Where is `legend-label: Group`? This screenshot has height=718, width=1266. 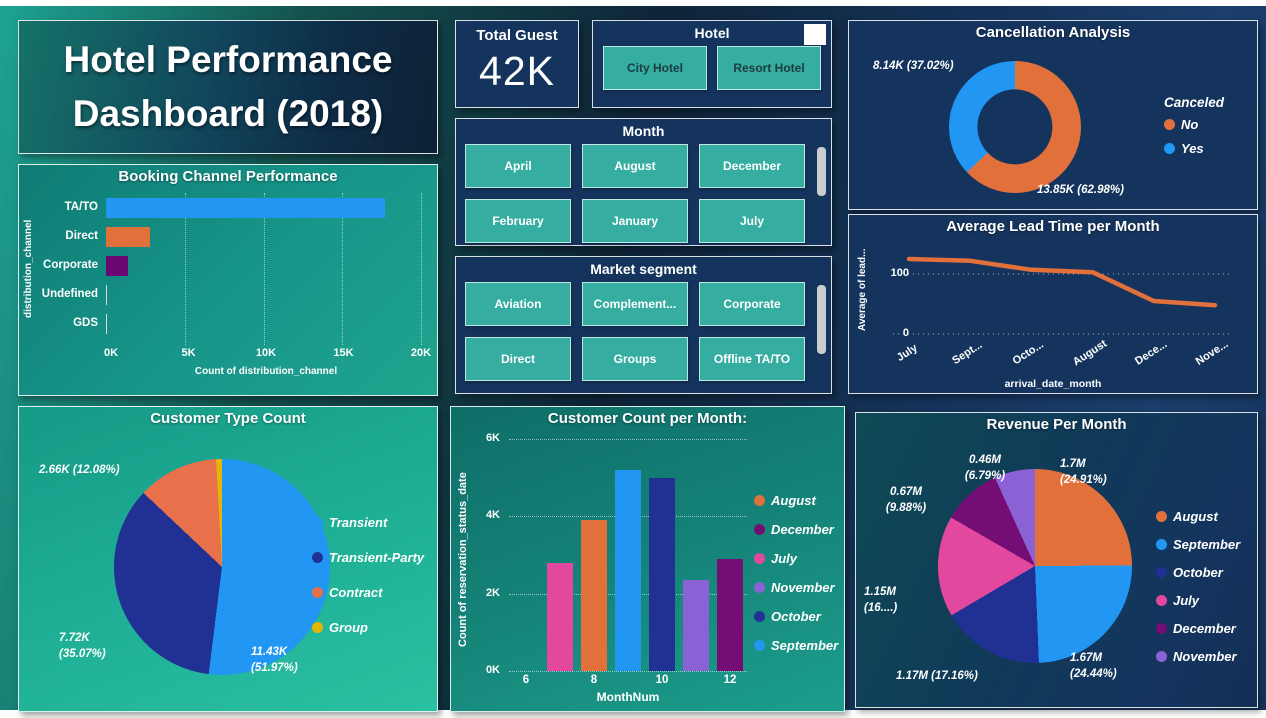 legend-label: Group is located at coordinates (348, 627).